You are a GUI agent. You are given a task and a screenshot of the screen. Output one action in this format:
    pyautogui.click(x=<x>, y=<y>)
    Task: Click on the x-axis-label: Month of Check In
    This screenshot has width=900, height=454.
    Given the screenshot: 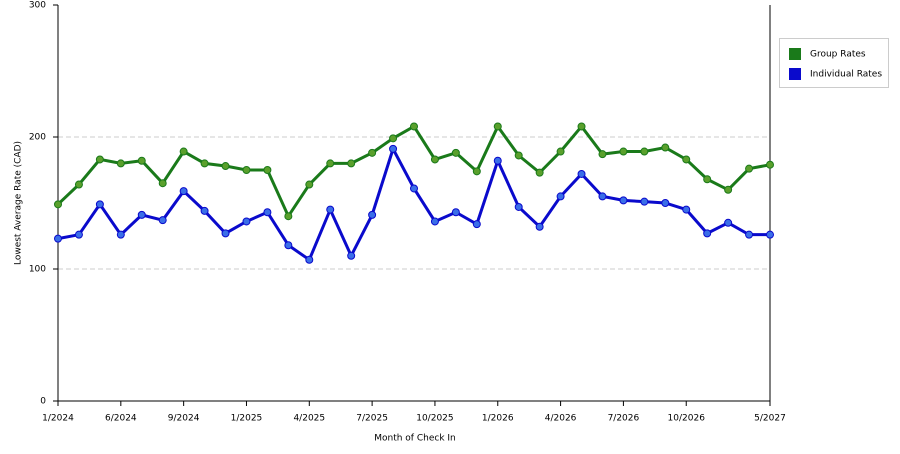 What is the action you would take?
    pyautogui.click(x=415, y=439)
    